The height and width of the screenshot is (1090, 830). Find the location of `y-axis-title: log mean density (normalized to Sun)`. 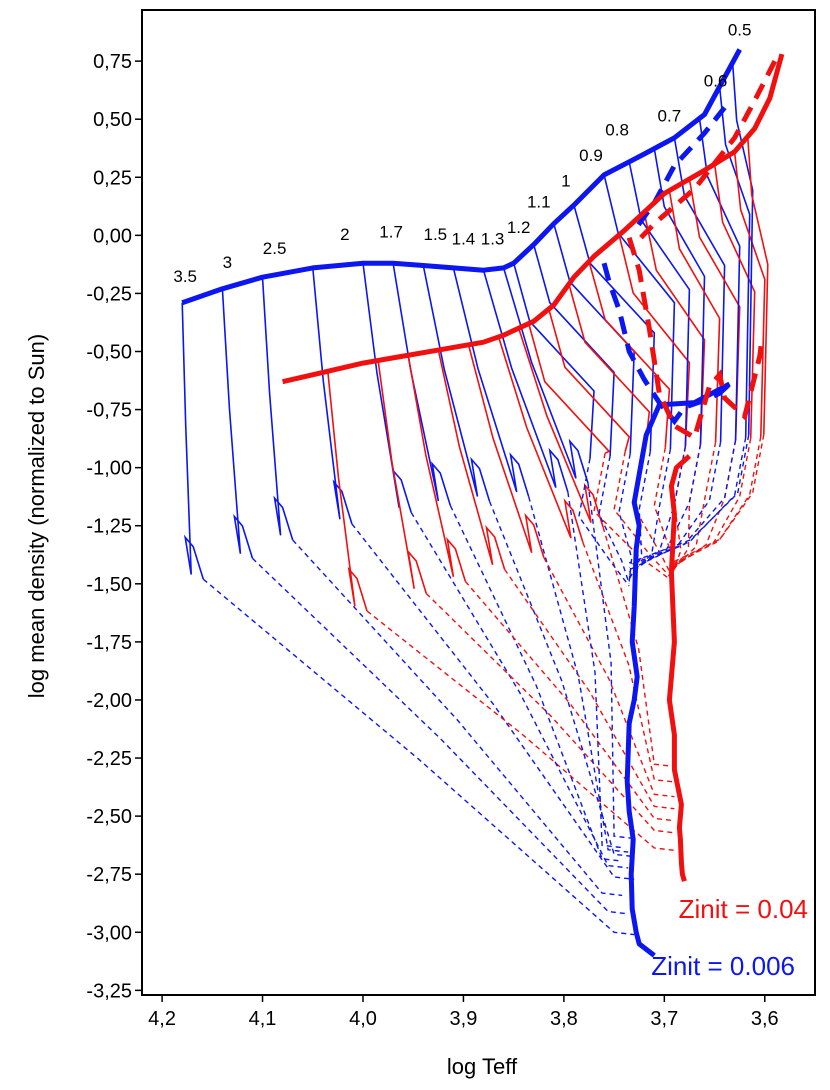

y-axis-title: log mean density (normalized to Sun) is located at coordinates (36, 516).